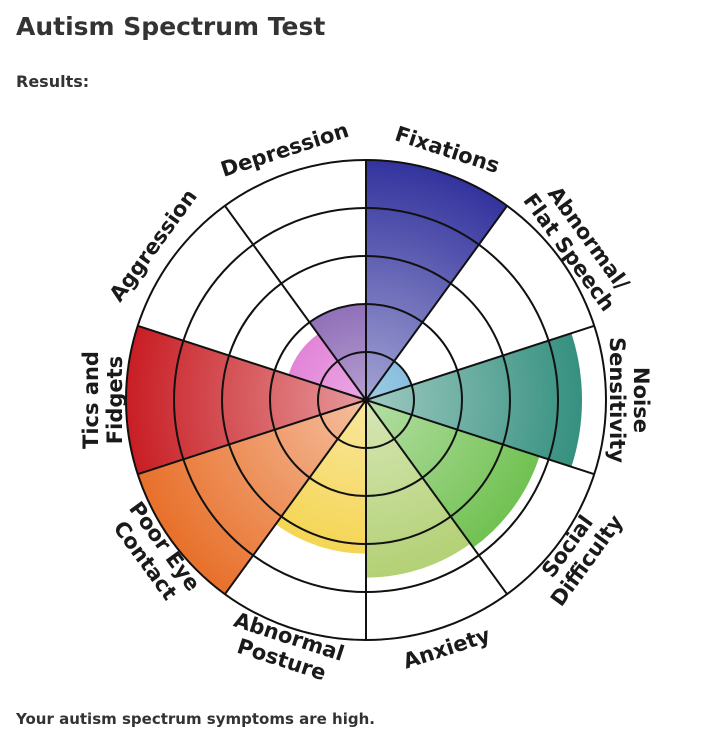  What do you see at coordinates (91, 400) in the screenshot?
I see `category-label: Tics and` at bounding box center [91, 400].